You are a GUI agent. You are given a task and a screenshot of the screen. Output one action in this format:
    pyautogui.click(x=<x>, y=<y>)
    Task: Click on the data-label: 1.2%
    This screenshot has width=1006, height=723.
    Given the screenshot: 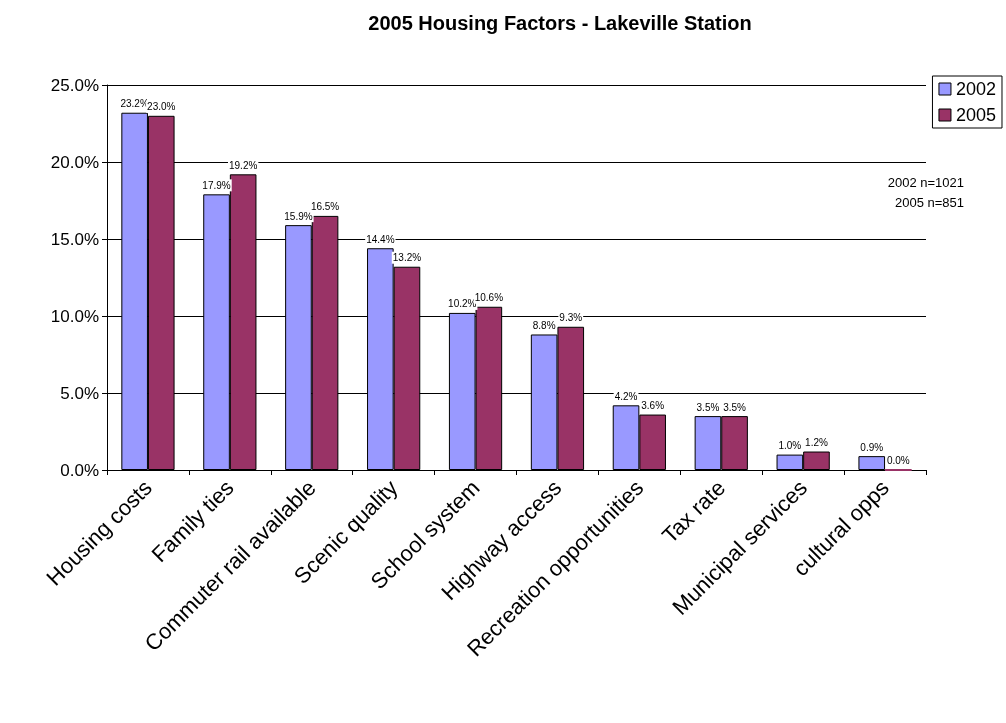 What is the action you would take?
    pyautogui.click(x=816, y=443)
    